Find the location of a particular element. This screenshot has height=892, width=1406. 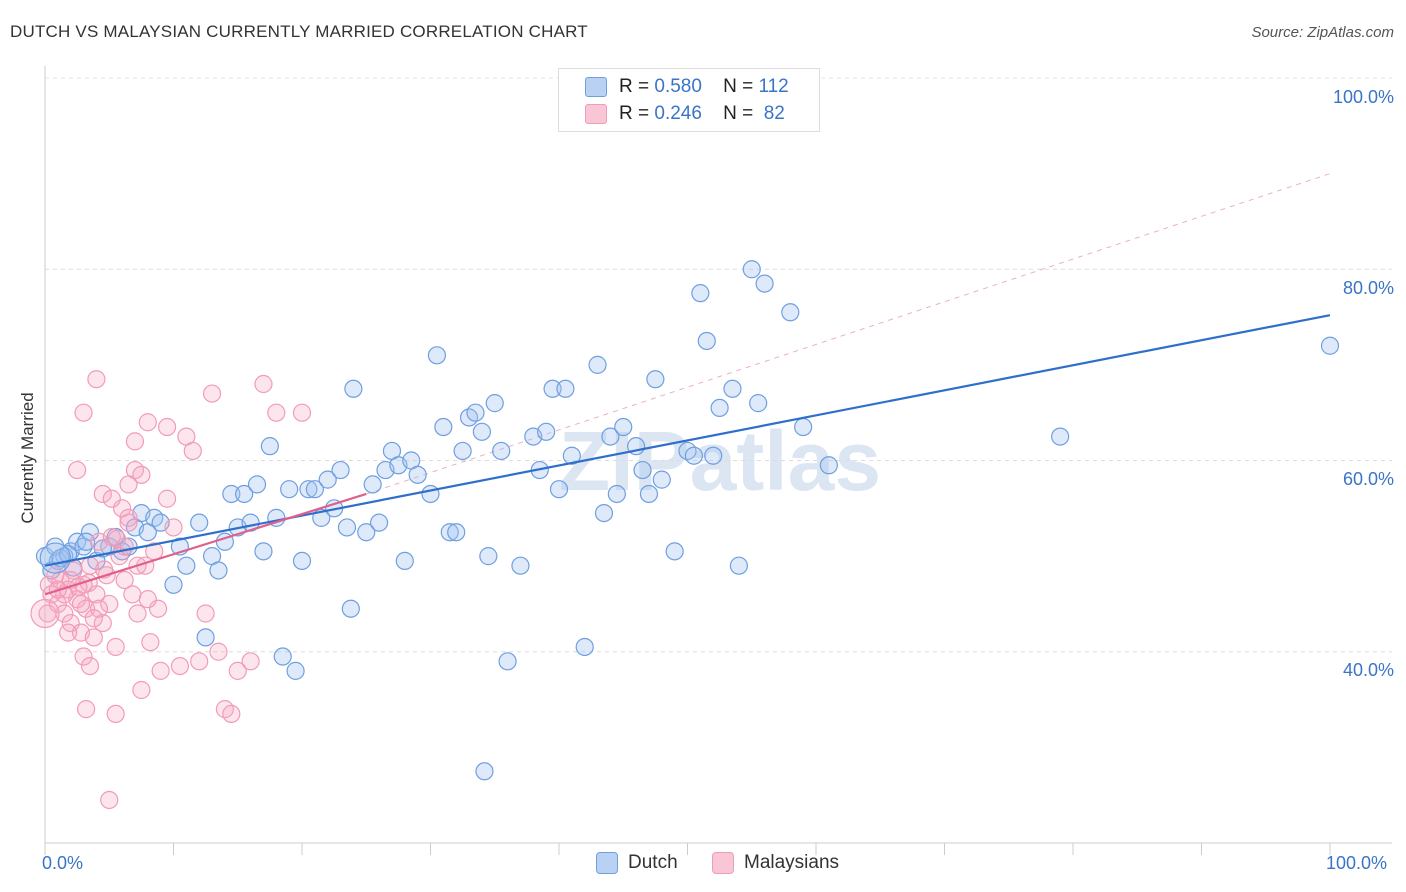

legend-malaysians-label: Malaysians is located at coordinates (792, 862).